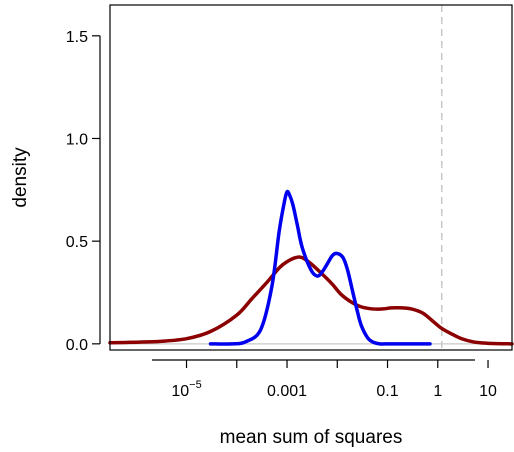 The width and height of the screenshot is (514, 452). What do you see at coordinates (287, 391) in the screenshot?
I see `x-tick-label: 0.001` at bounding box center [287, 391].